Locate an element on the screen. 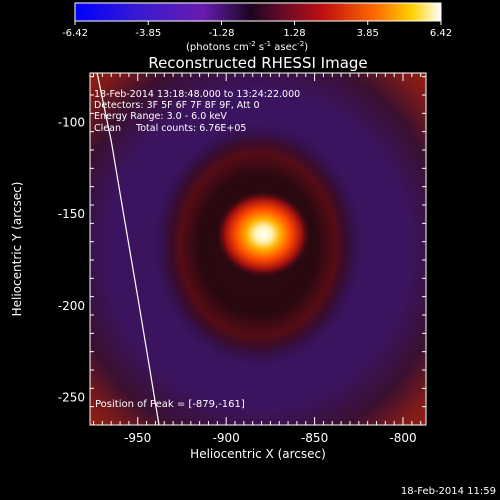  info-line-clean: Clean Total counts: 6.76E+05 is located at coordinates (170, 128).